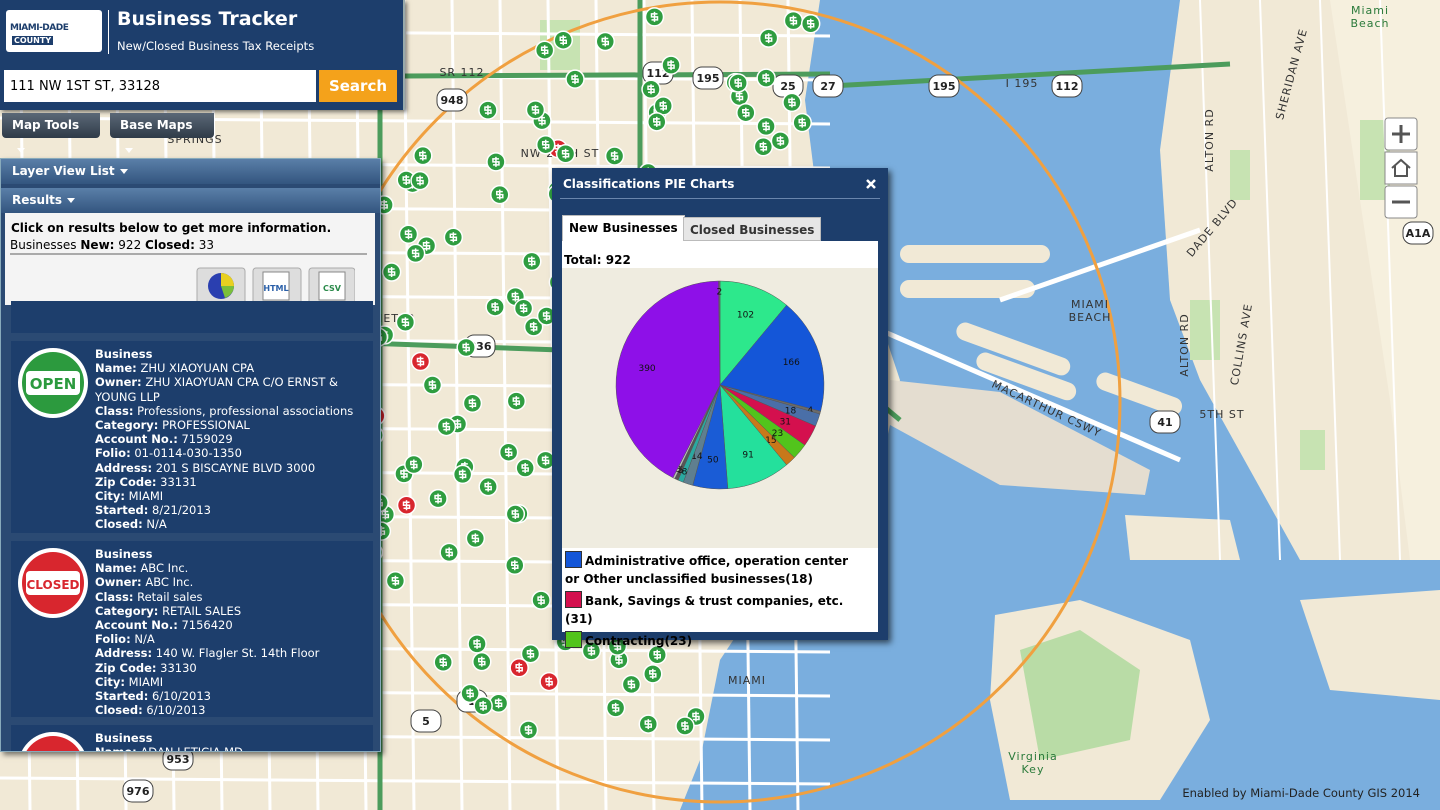  Describe the element at coordinates (207, 439) in the screenshot. I see `field-value: 7159029` at that location.